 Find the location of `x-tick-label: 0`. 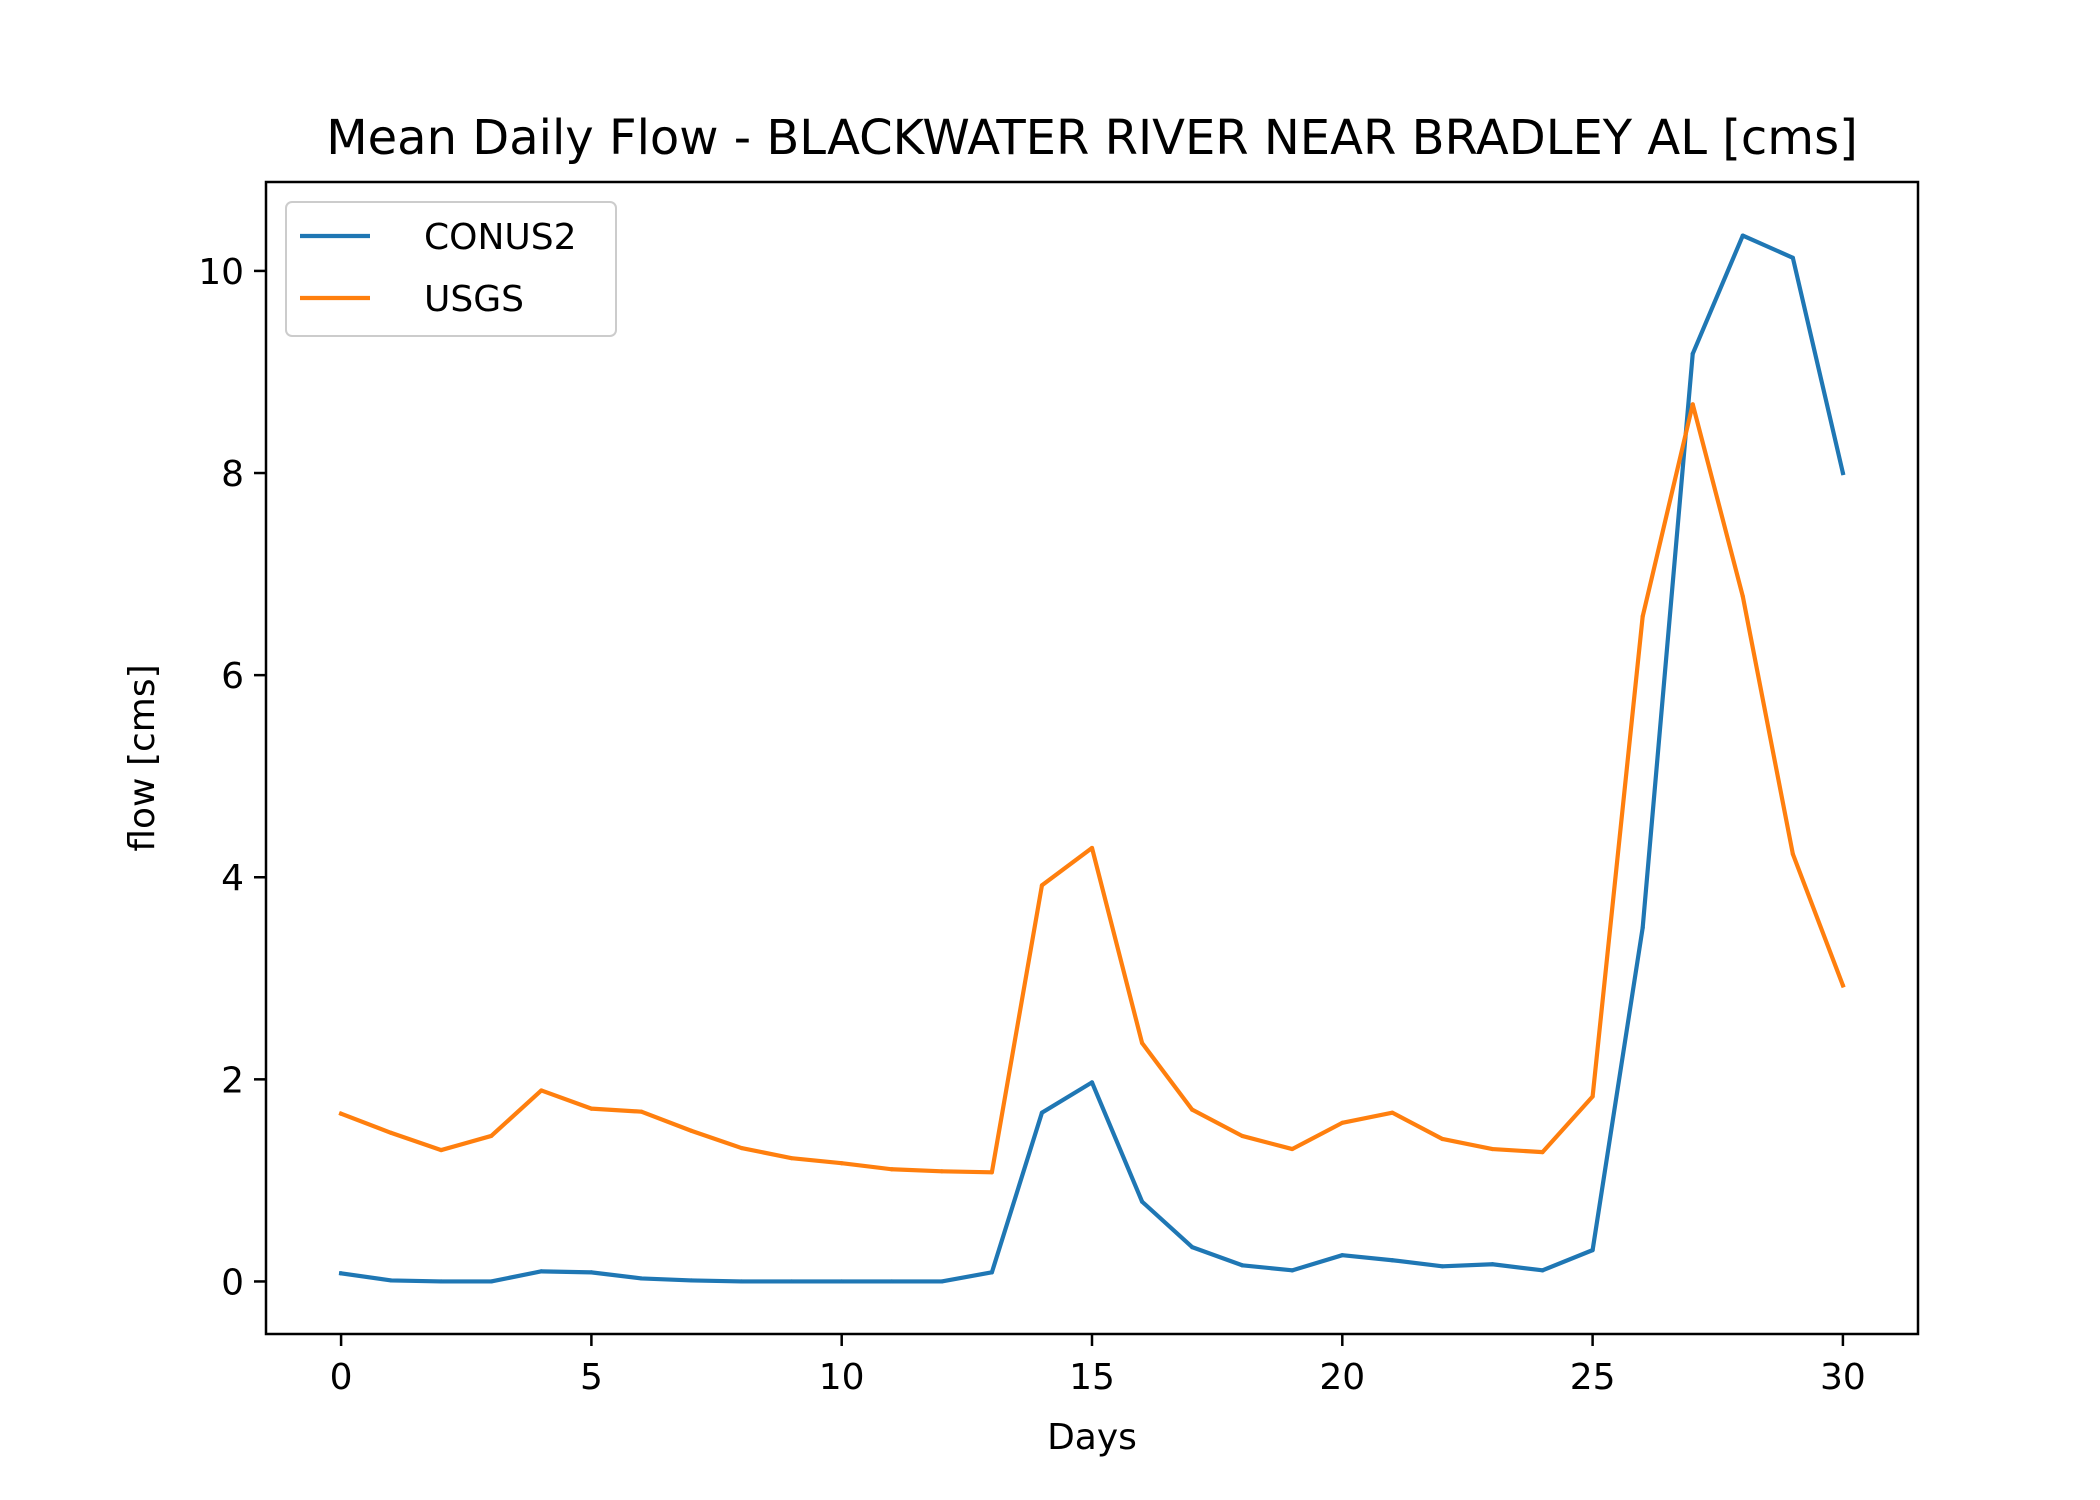

x-tick-label: 0 is located at coordinates (341, 1377).